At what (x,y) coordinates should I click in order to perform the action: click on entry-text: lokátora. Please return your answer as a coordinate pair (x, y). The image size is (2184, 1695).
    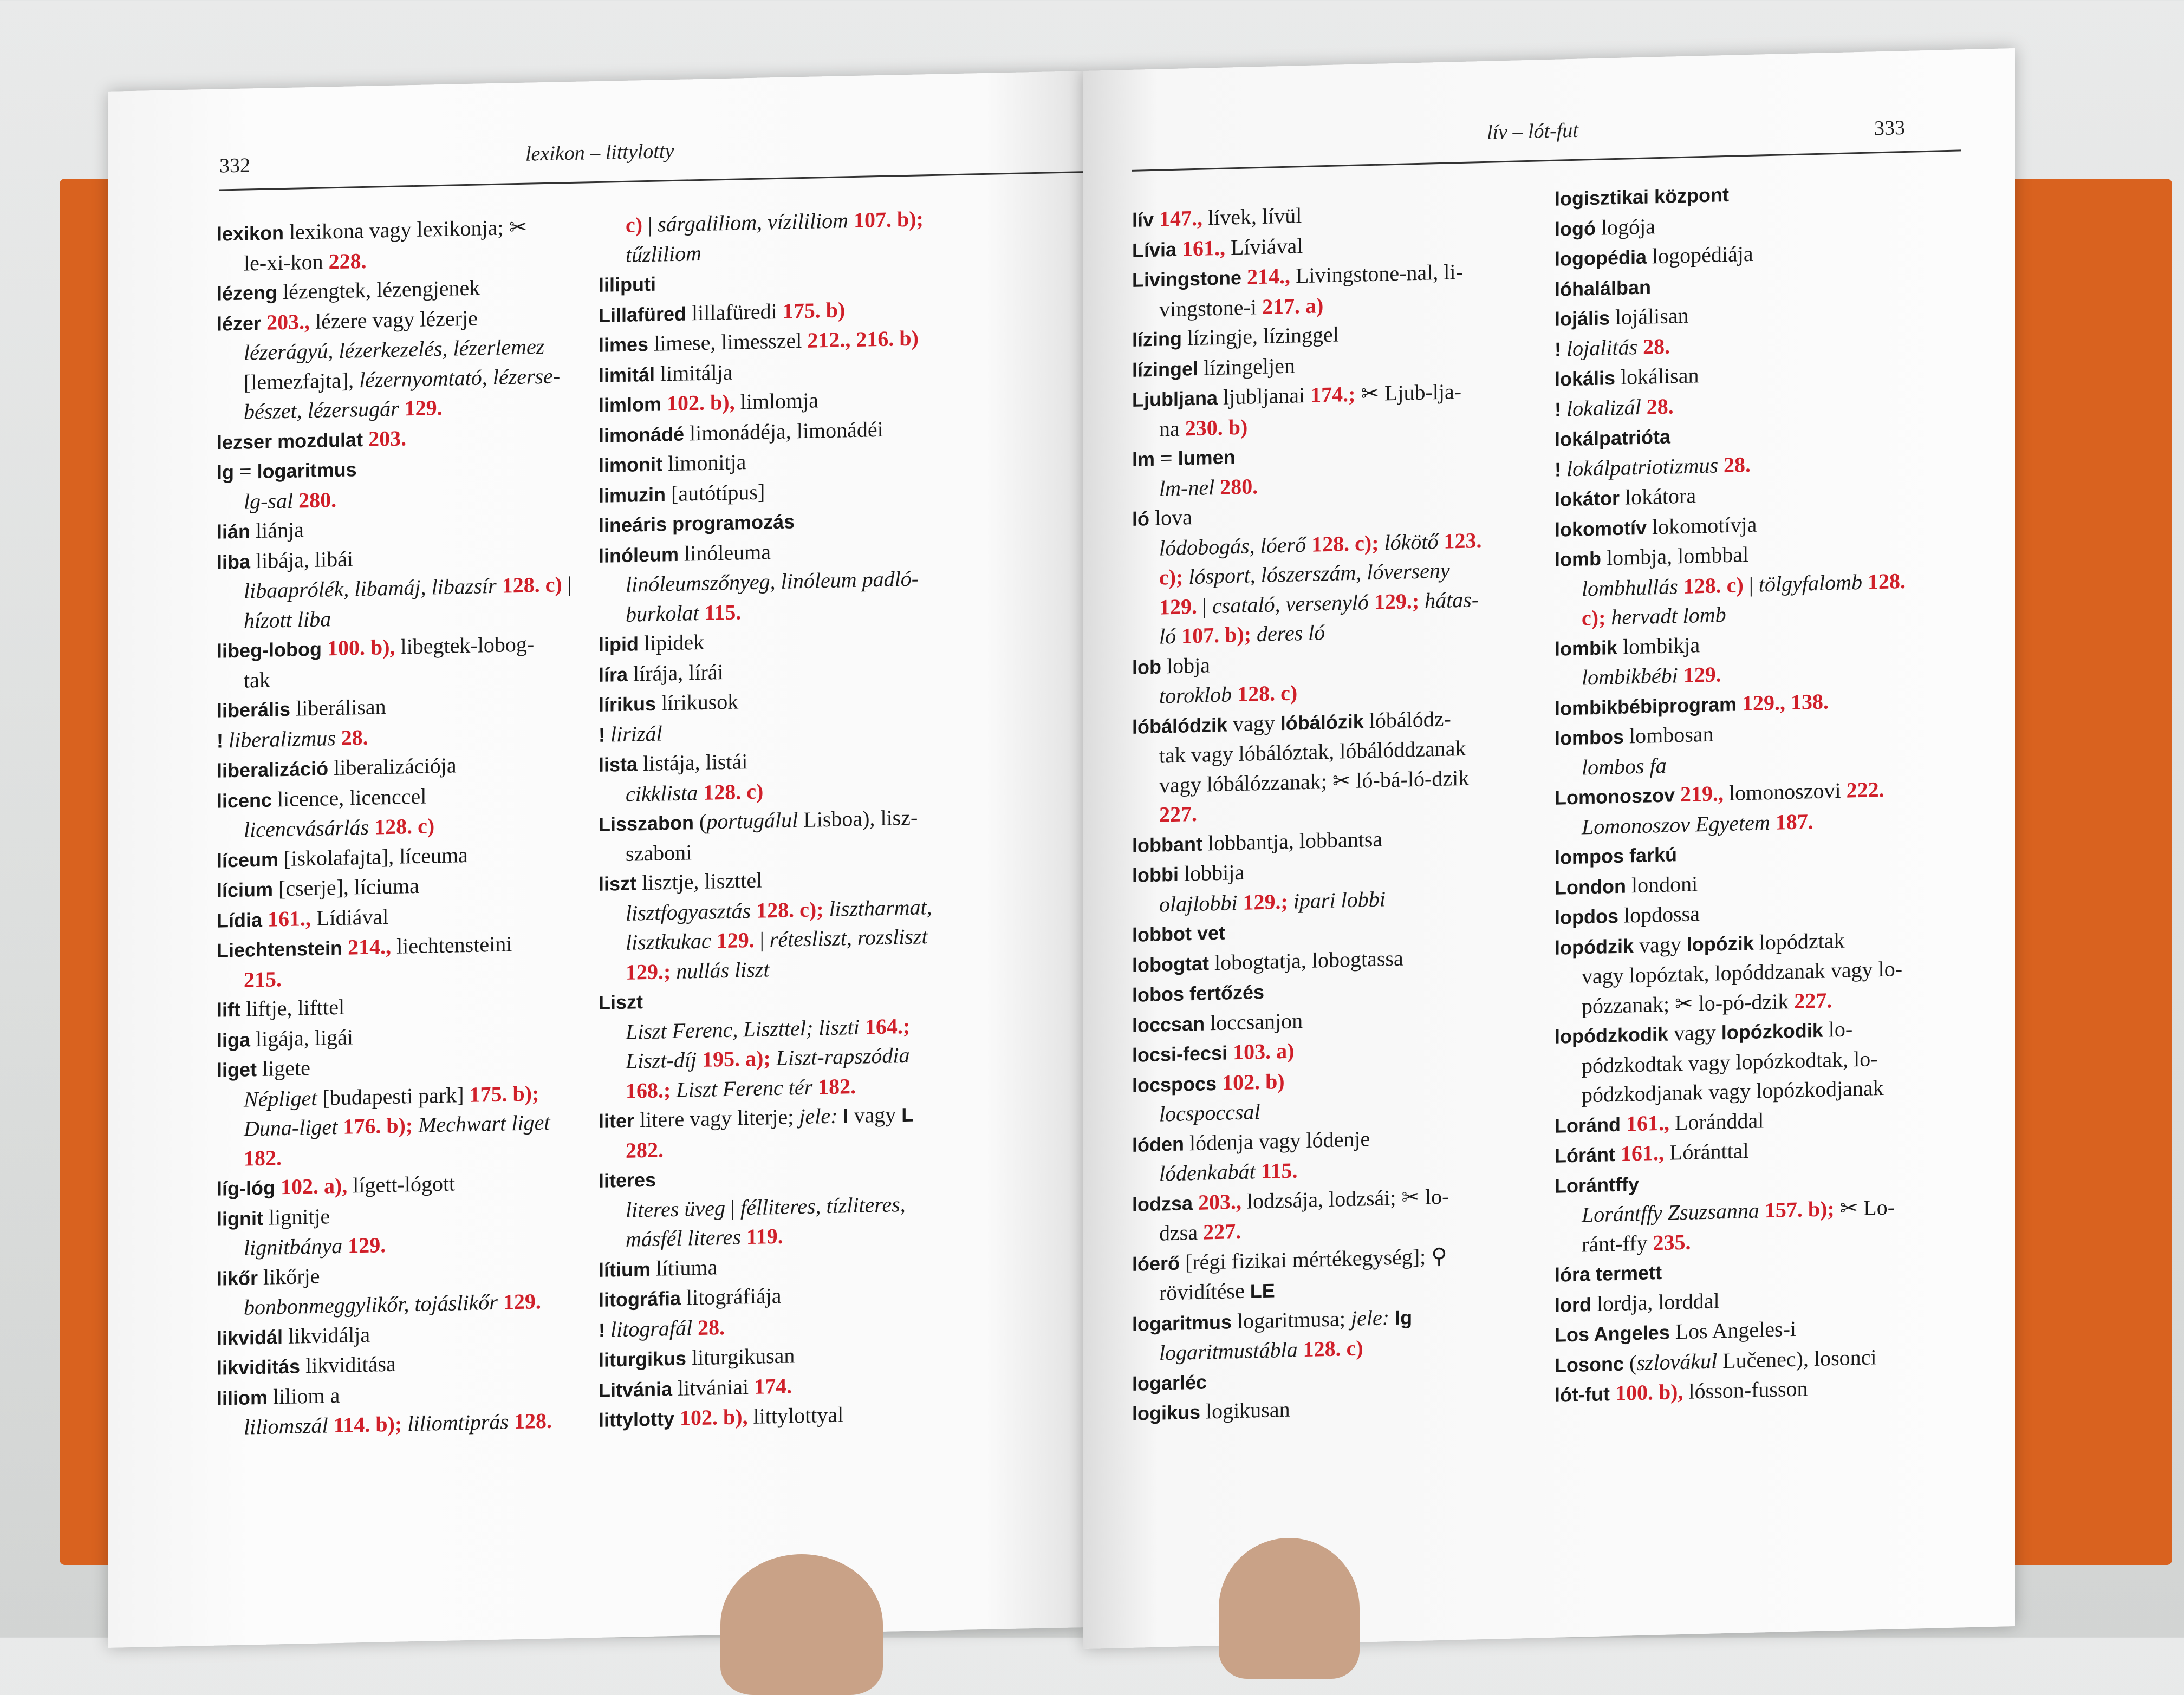
    Looking at the image, I should click on (1658, 496).